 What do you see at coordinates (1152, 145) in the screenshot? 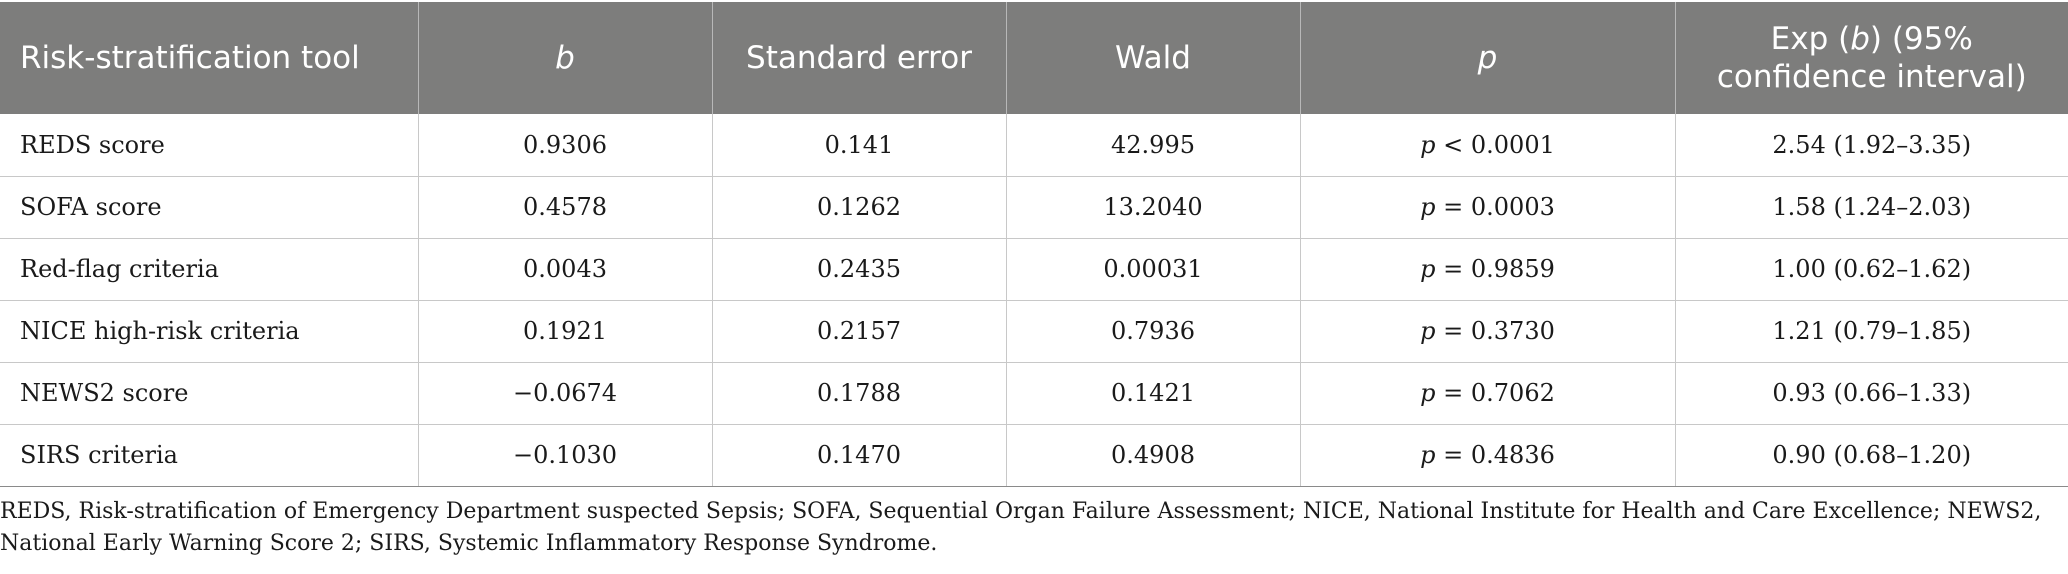
I see `cell-wald: 42.995` at bounding box center [1152, 145].